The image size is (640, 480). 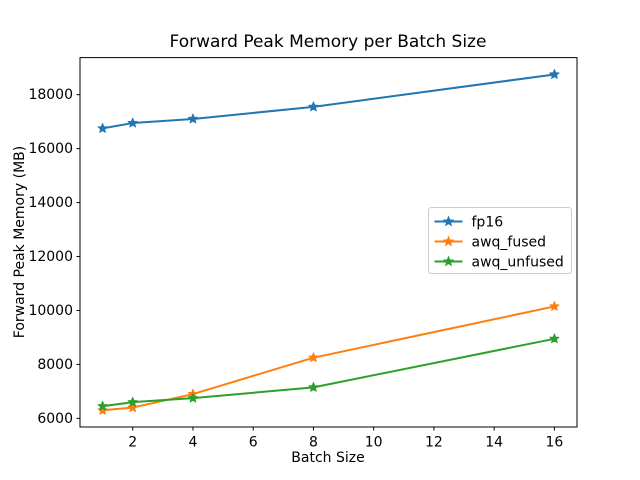 What do you see at coordinates (434, 443) in the screenshot?
I see `x-tick-label: 12` at bounding box center [434, 443].